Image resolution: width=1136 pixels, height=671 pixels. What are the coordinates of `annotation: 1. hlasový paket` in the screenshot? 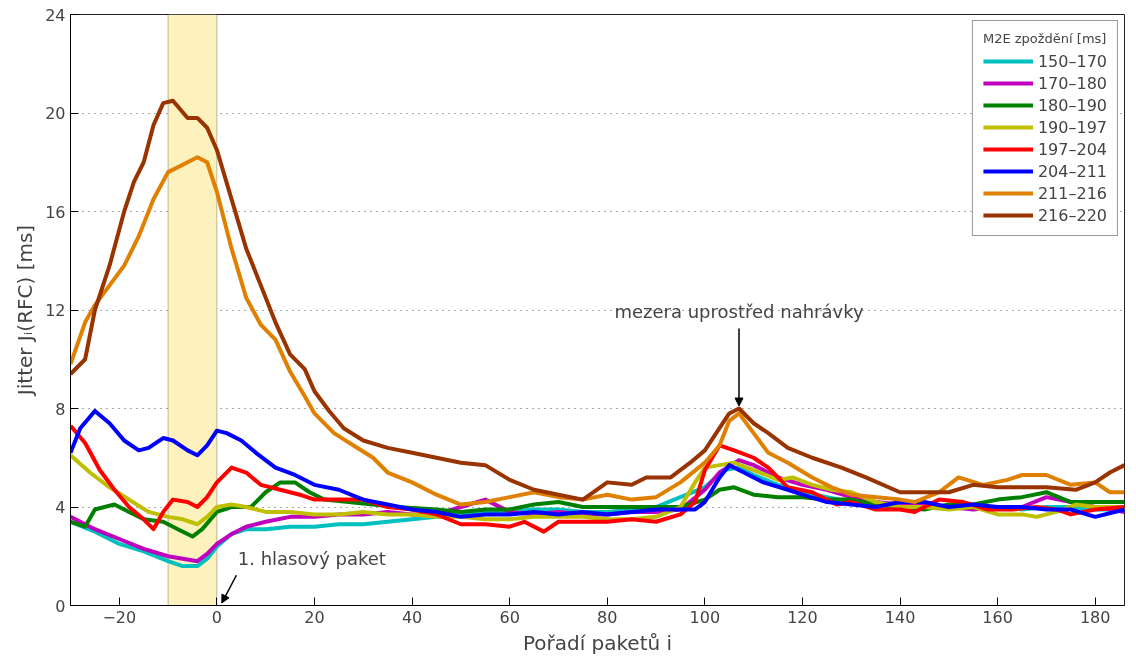 It's located at (311, 559).